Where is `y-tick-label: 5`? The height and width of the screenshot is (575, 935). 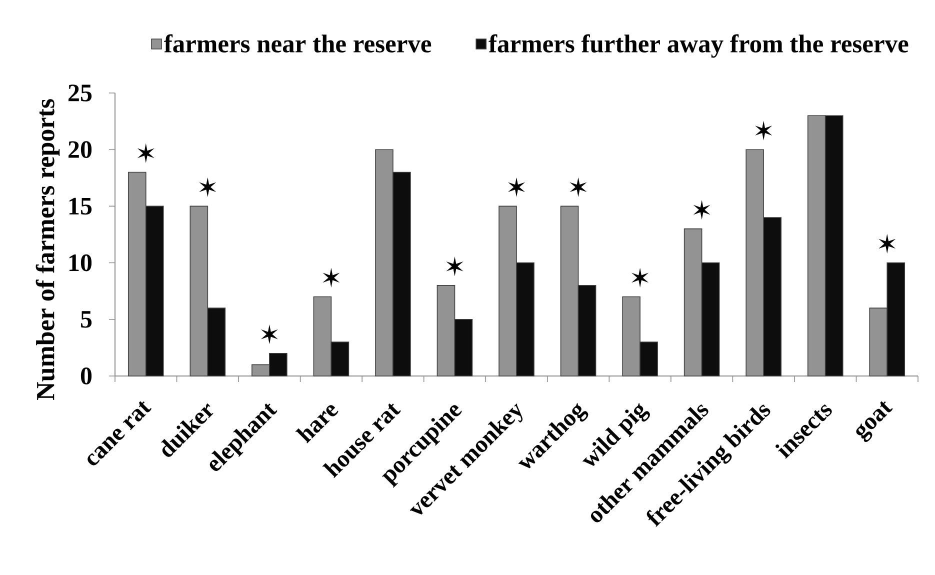
y-tick-label: 5 is located at coordinates (86, 319).